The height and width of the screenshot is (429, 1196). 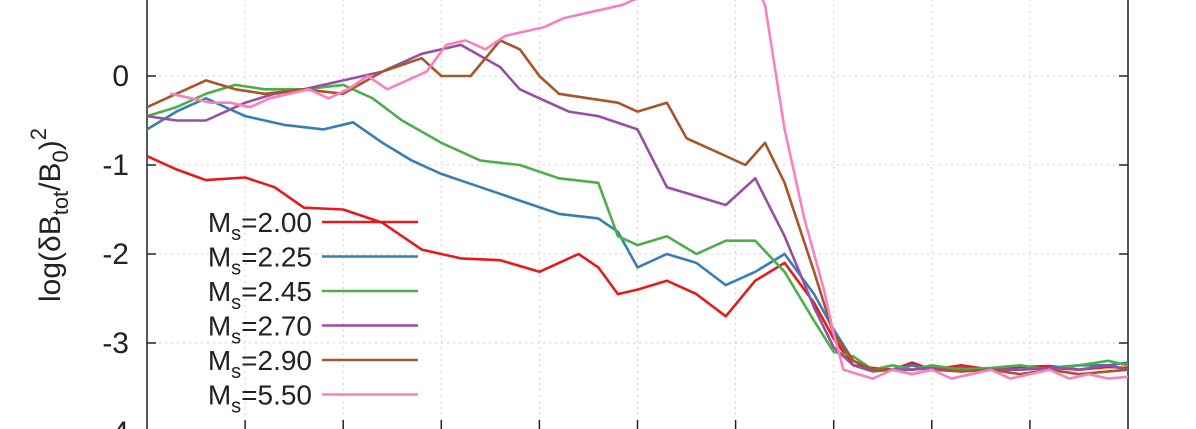 I want to click on legend-label: Ms=2.90, so click(x=260, y=364).